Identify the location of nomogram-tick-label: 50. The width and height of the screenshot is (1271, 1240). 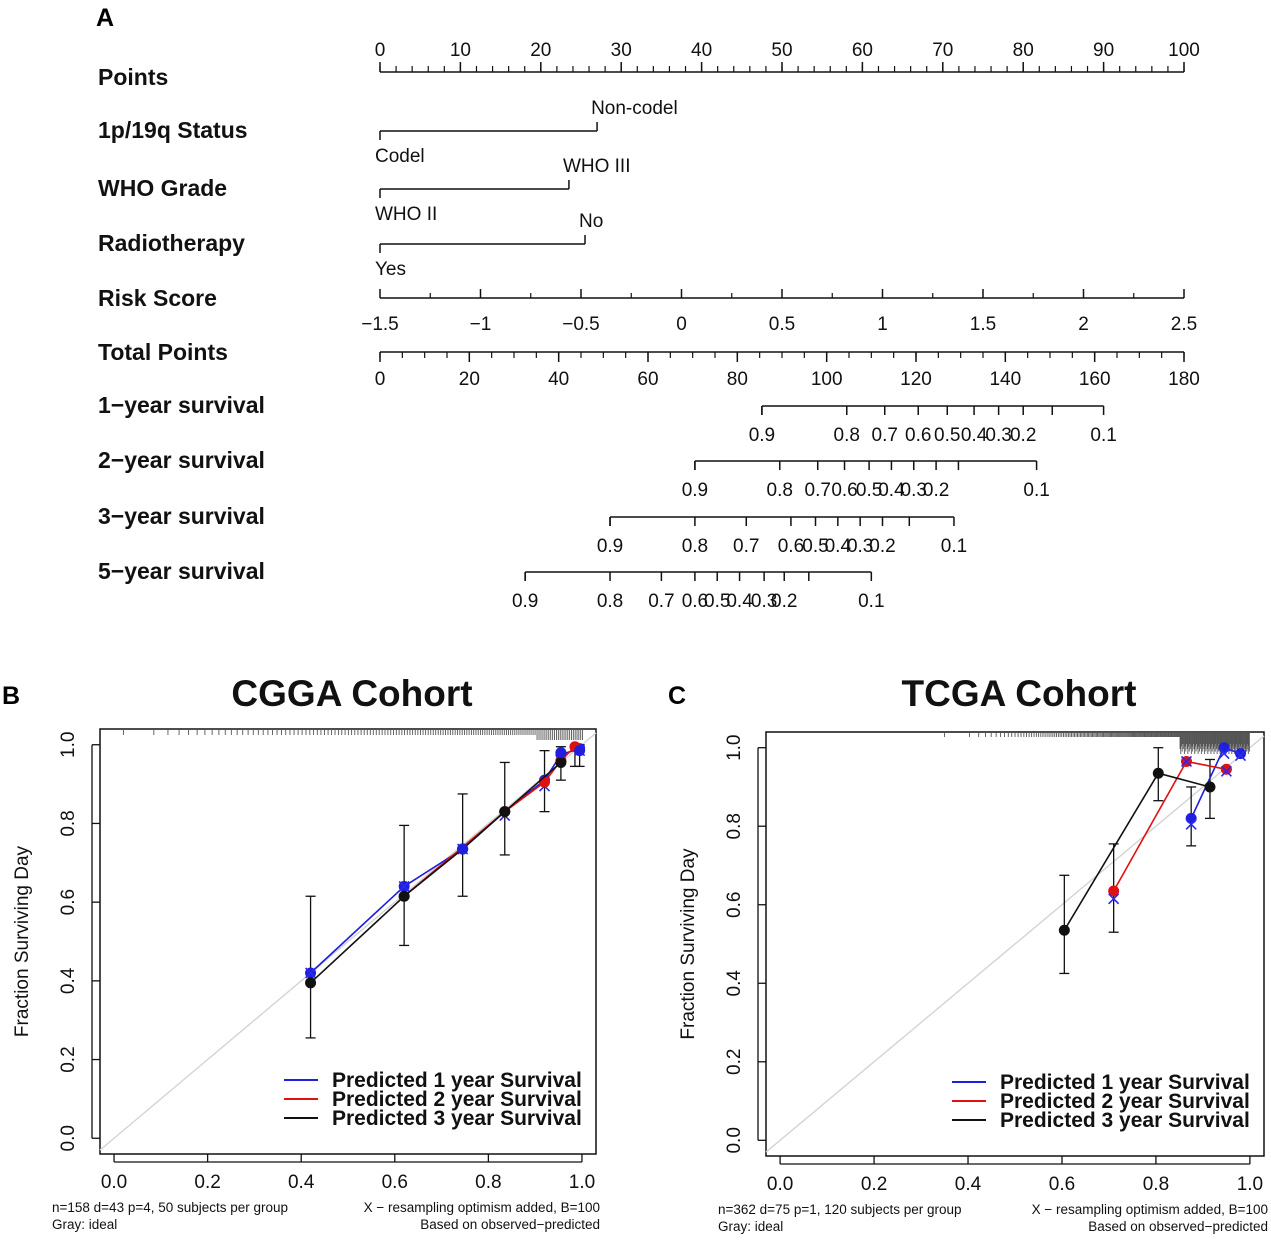
(781, 50).